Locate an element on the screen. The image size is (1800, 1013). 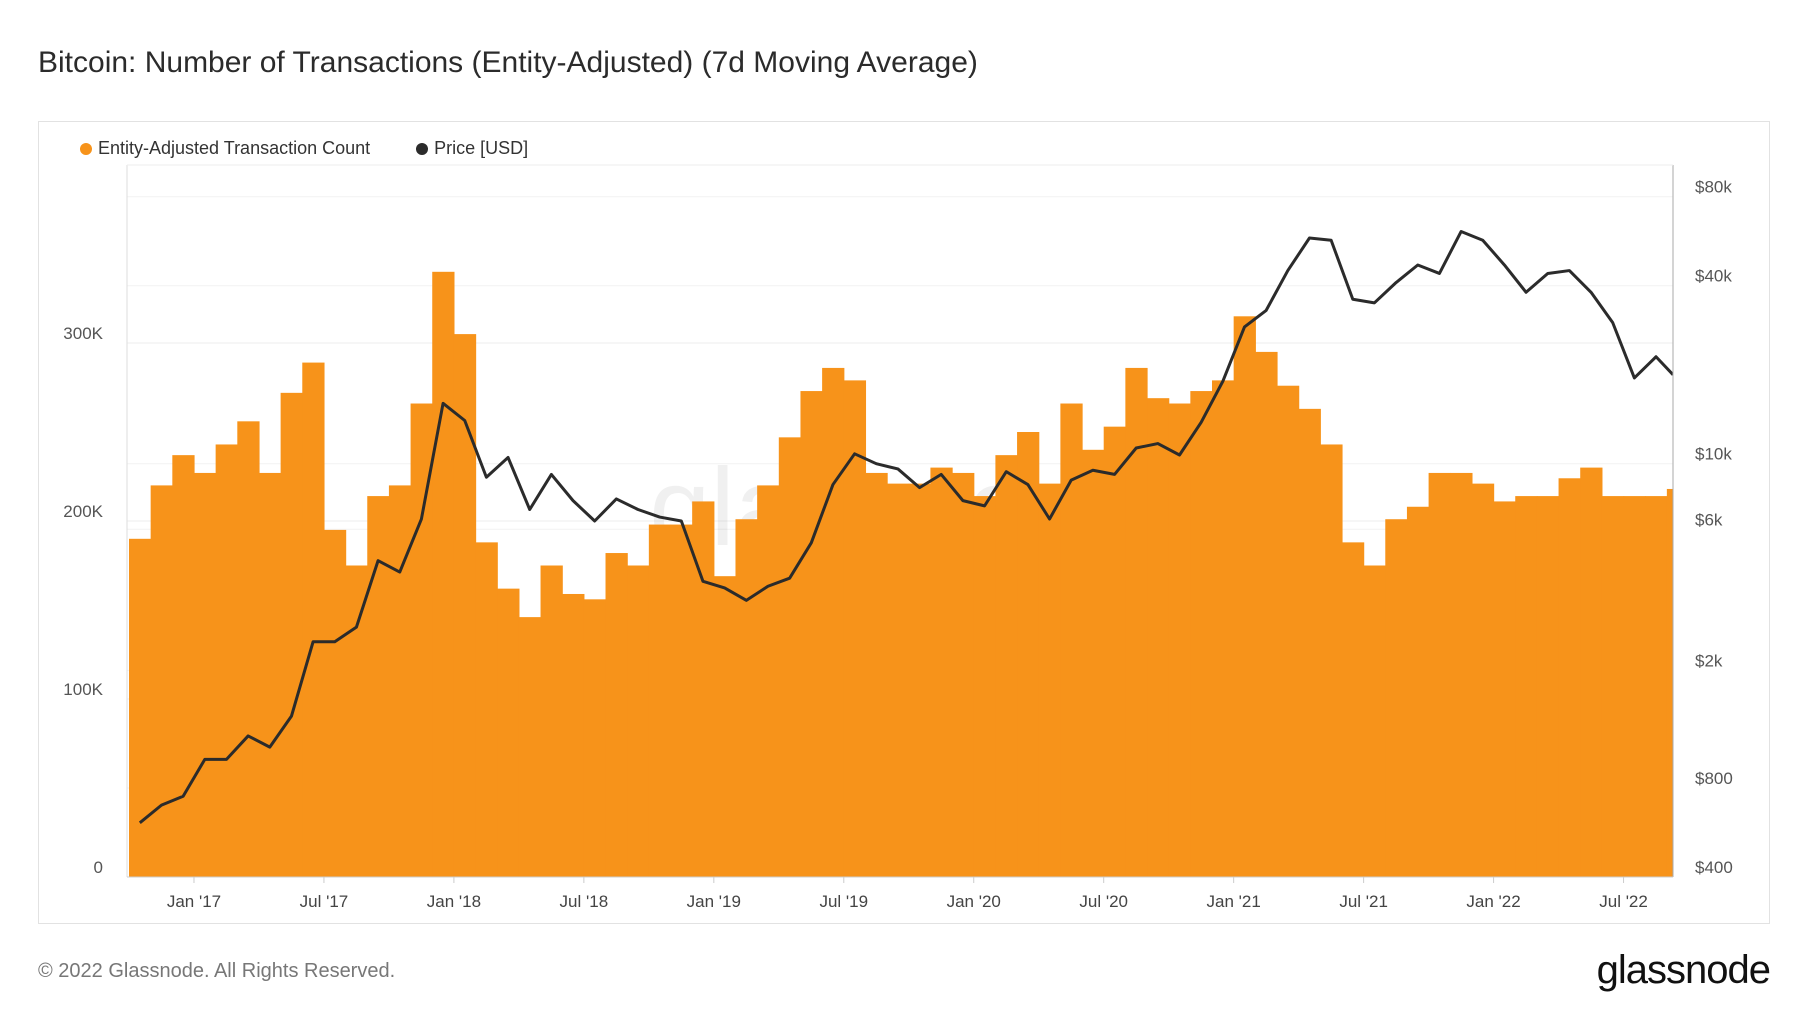
y-left-tick-label: 200K is located at coordinates (83, 511).